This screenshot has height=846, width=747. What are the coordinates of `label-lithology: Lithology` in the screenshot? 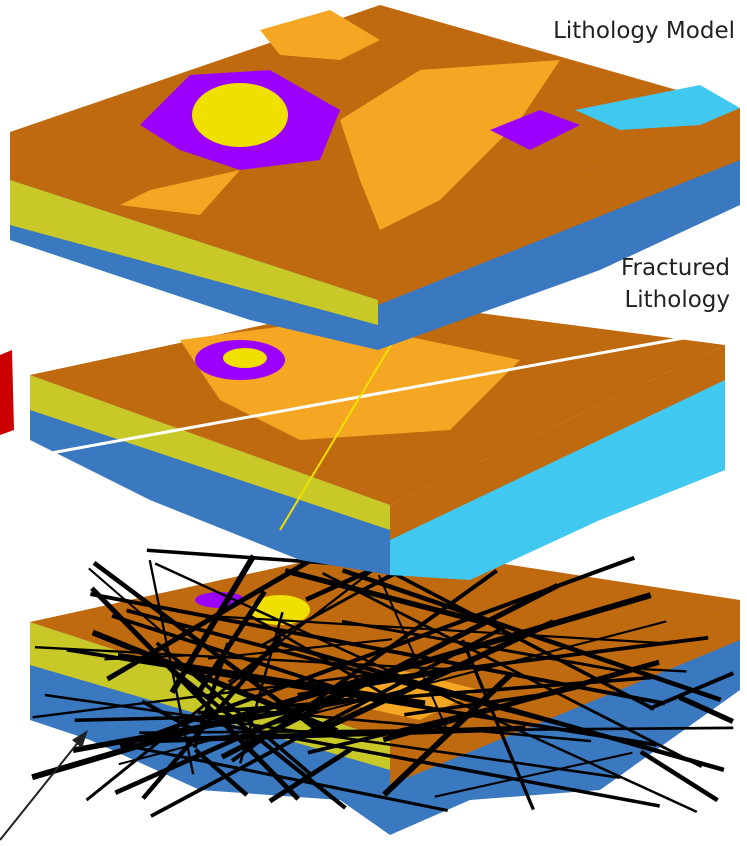 It's located at (677, 300).